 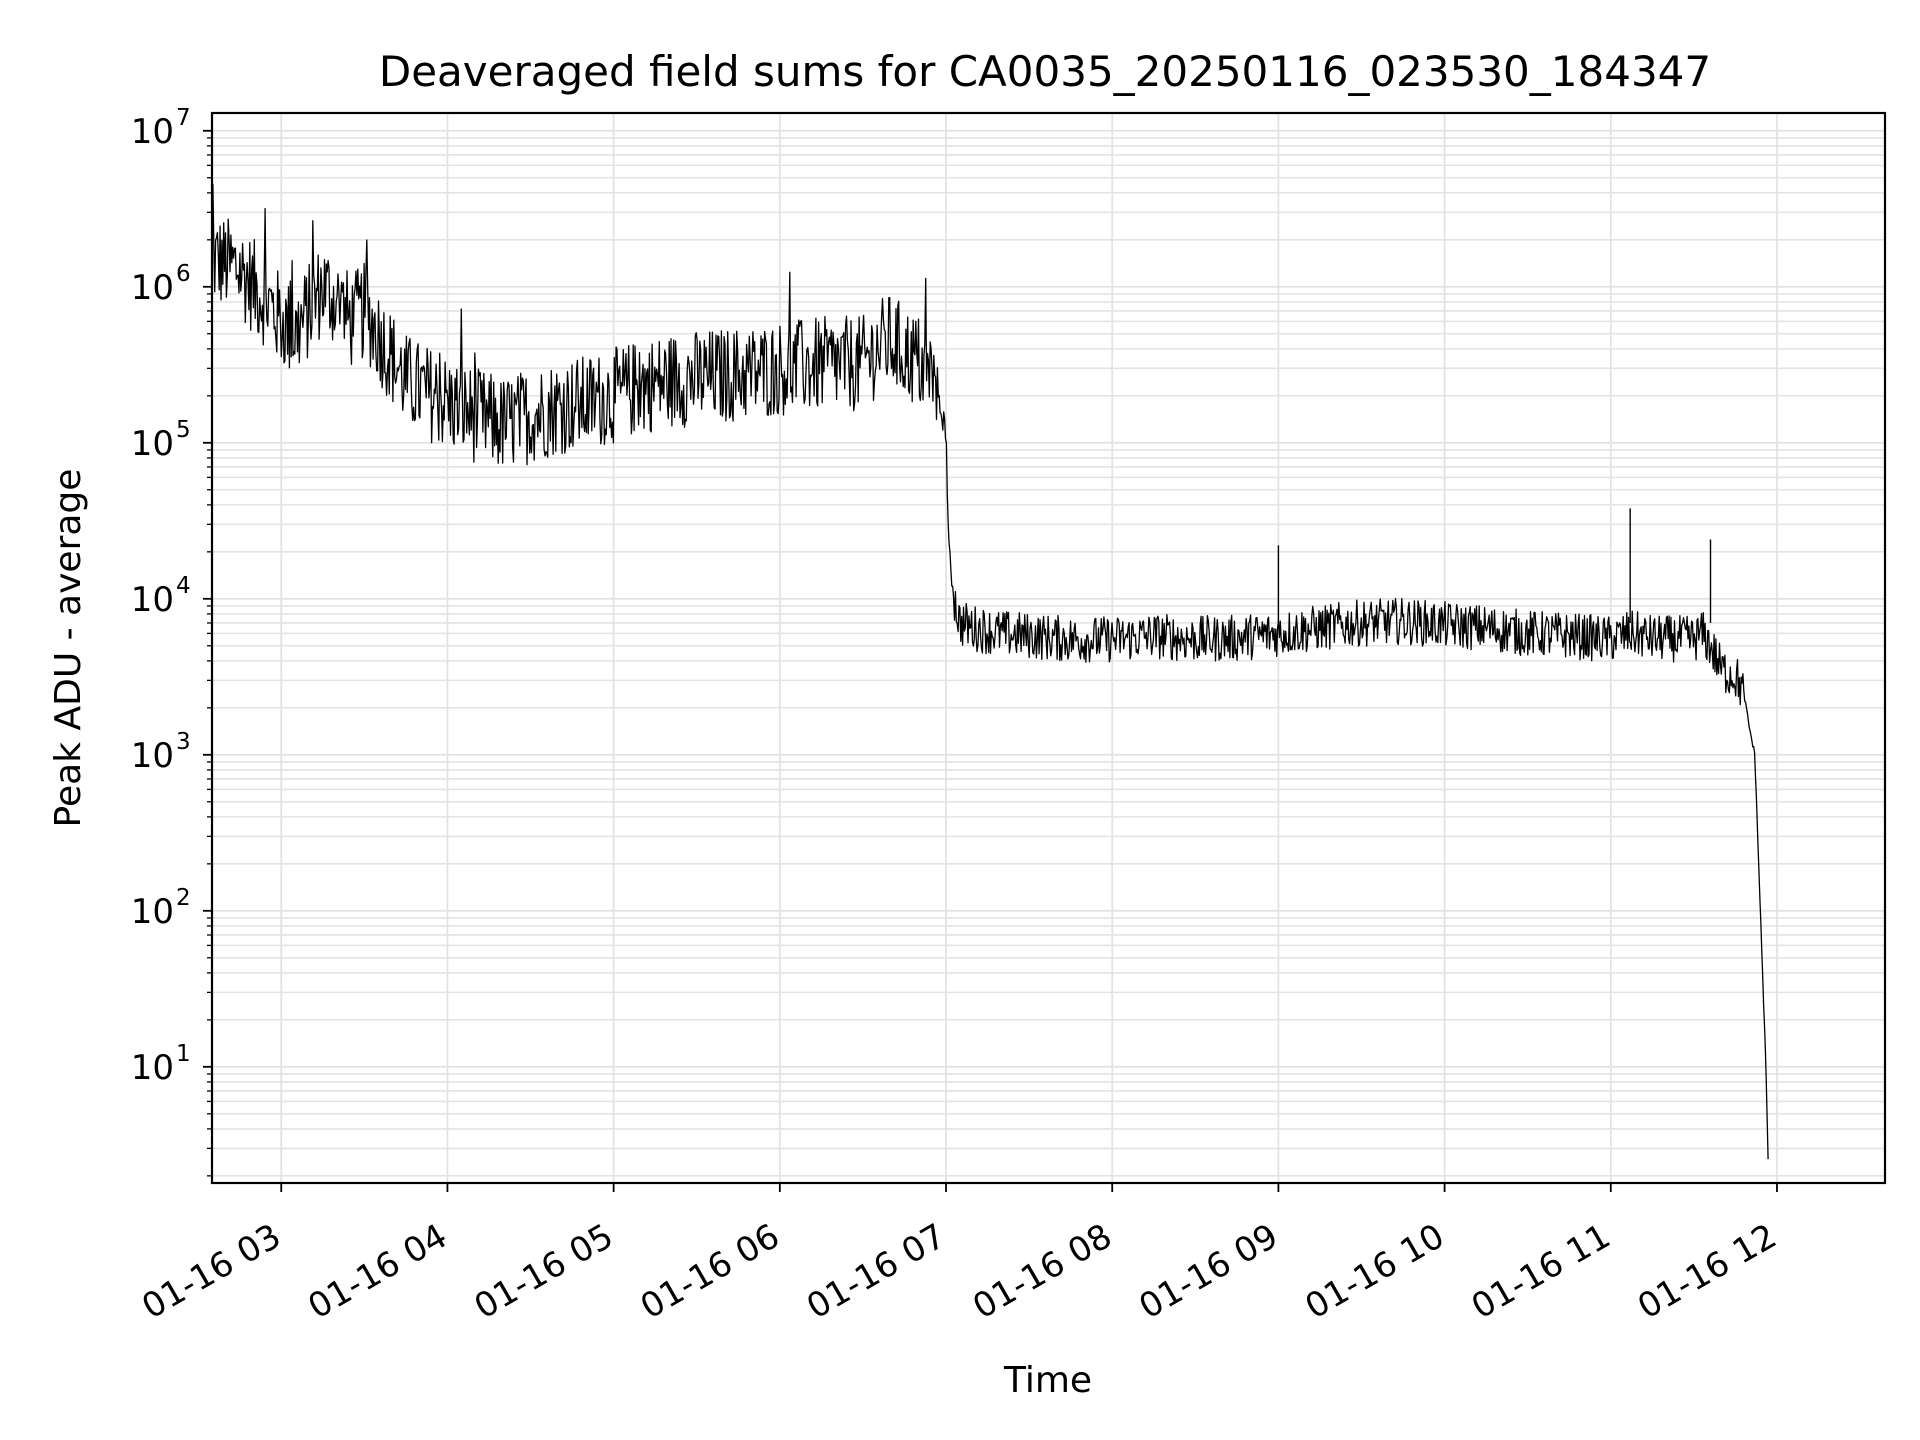 What do you see at coordinates (183, 430) in the screenshot?
I see `y-tick-label-exponent: 5` at bounding box center [183, 430].